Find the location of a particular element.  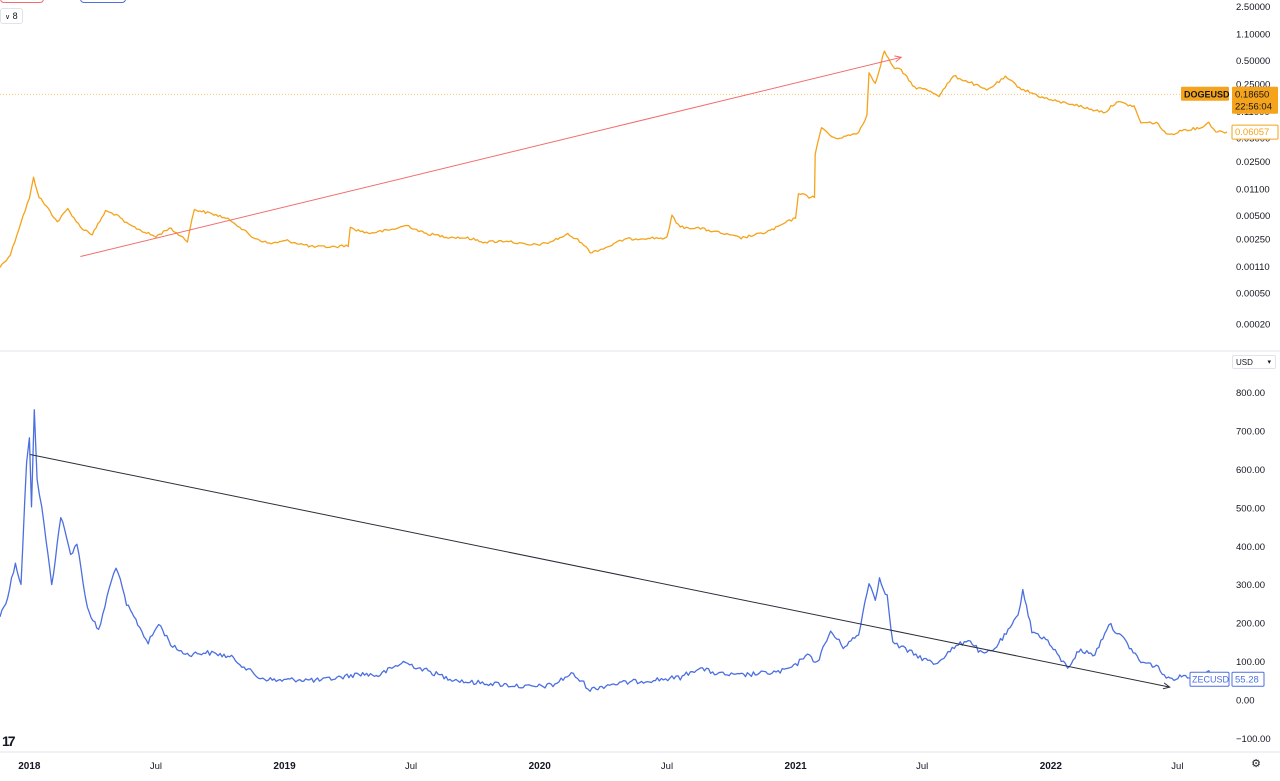

zec-y-tick-label: −100.00 is located at coordinates (1253, 739).